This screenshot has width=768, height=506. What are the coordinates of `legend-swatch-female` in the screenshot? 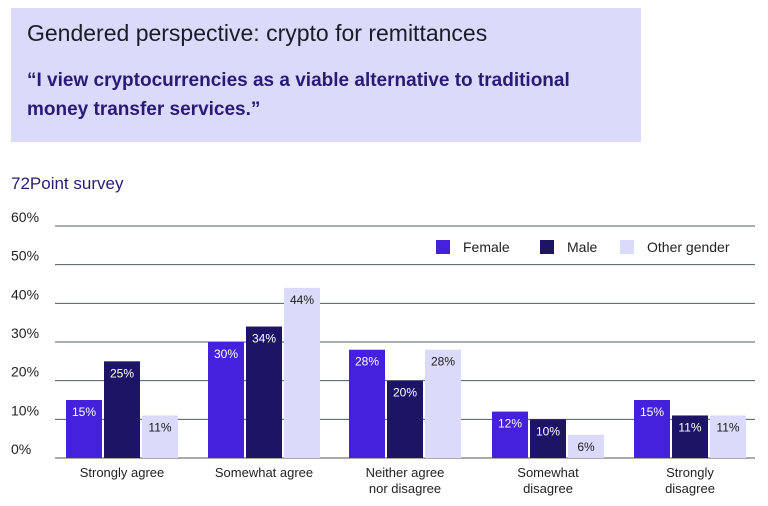 It's located at (443, 247).